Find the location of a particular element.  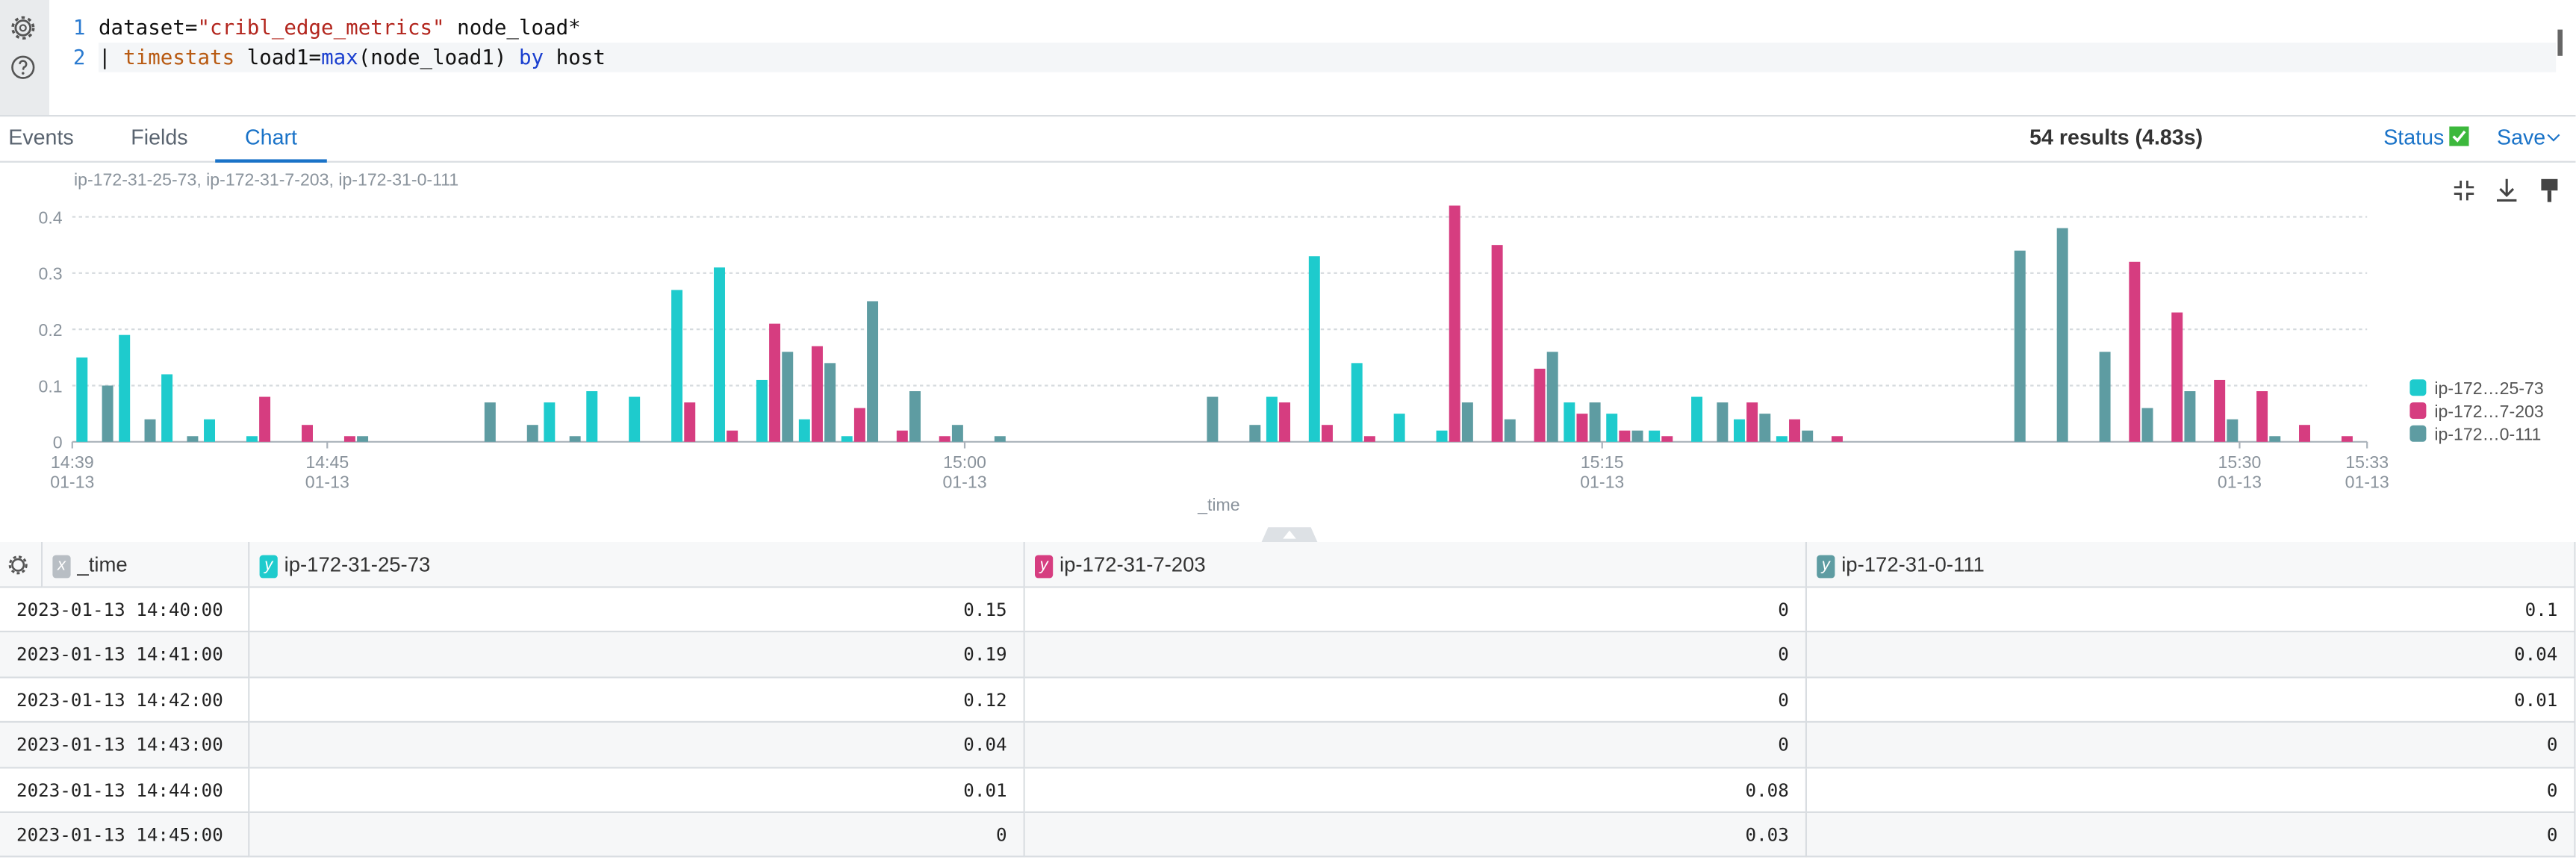

x-tick-label: 15:30 is located at coordinates (2240, 462).